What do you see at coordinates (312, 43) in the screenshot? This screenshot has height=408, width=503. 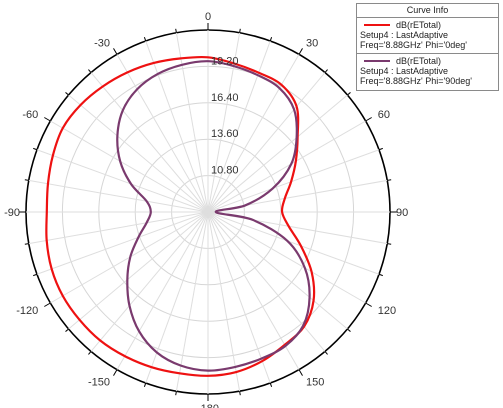 I see `angle-tick-label: 30` at bounding box center [312, 43].